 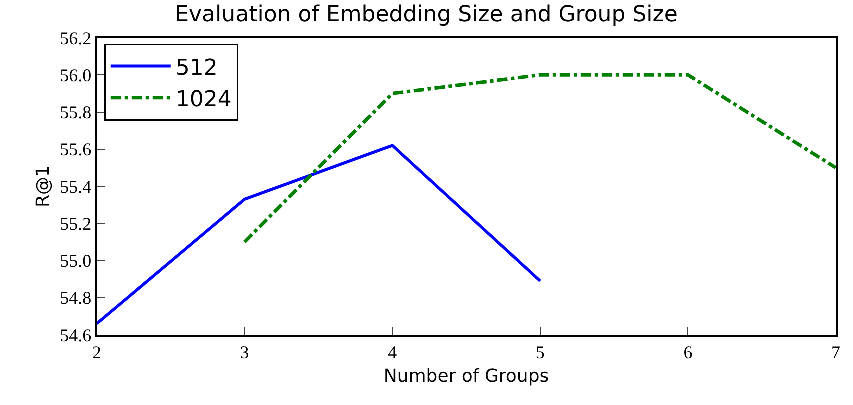 I want to click on y-tick-label: 55.6, so click(x=76, y=150).